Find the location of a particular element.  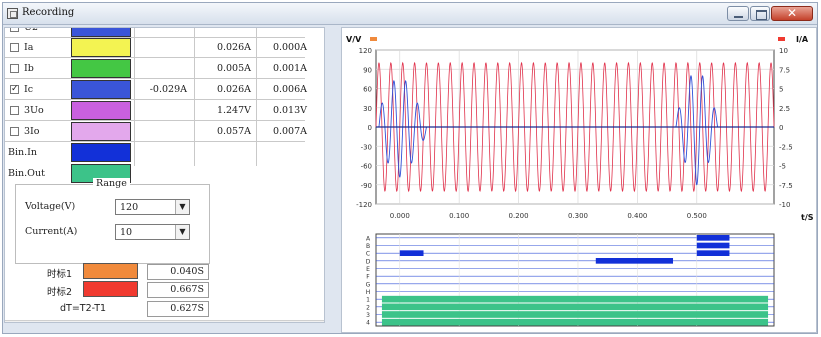

channel-name: Ic is located at coordinates (29, 89).